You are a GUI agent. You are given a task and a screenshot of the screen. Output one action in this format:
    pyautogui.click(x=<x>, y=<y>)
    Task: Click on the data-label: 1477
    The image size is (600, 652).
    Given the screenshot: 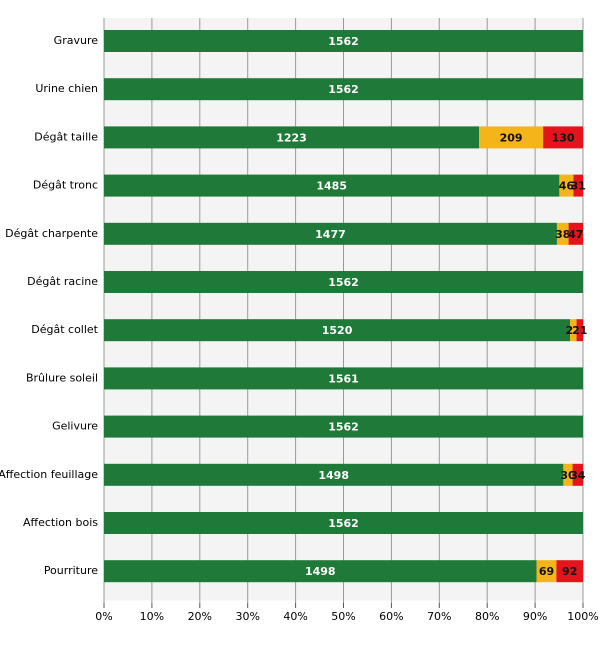 What is the action you would take?
    pyautogui.click(x=330, y=234)
    